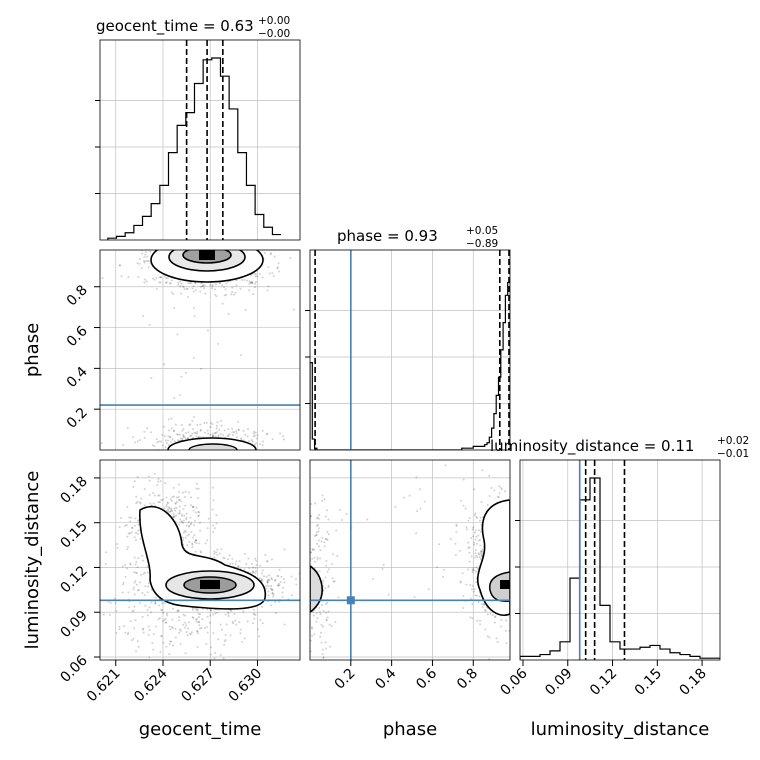 This screenshot has width=760, height=760. I want to click on title-phase-lower: −0.89, so click(482, 244).